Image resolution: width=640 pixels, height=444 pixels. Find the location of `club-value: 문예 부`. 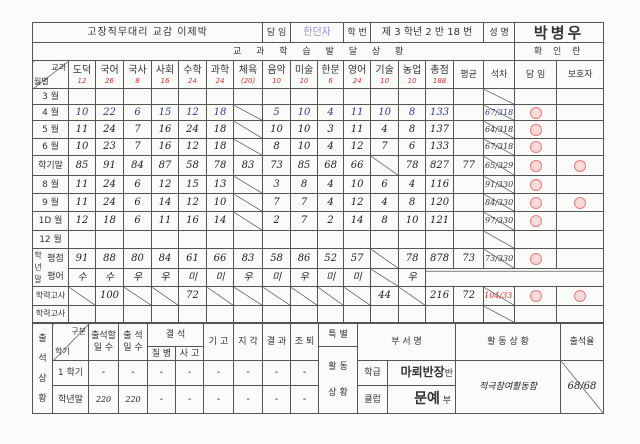

club-value: 문예 부 is located at coordinates (422, 399).